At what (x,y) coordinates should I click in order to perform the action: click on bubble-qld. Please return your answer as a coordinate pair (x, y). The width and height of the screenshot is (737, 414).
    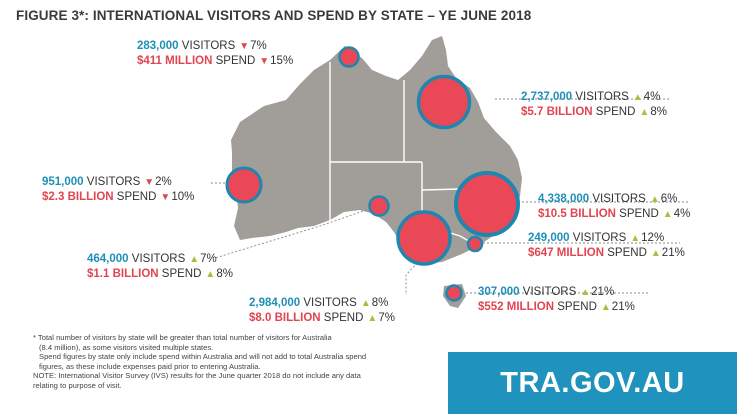
    Looking at the image, I should click on (444, 102).